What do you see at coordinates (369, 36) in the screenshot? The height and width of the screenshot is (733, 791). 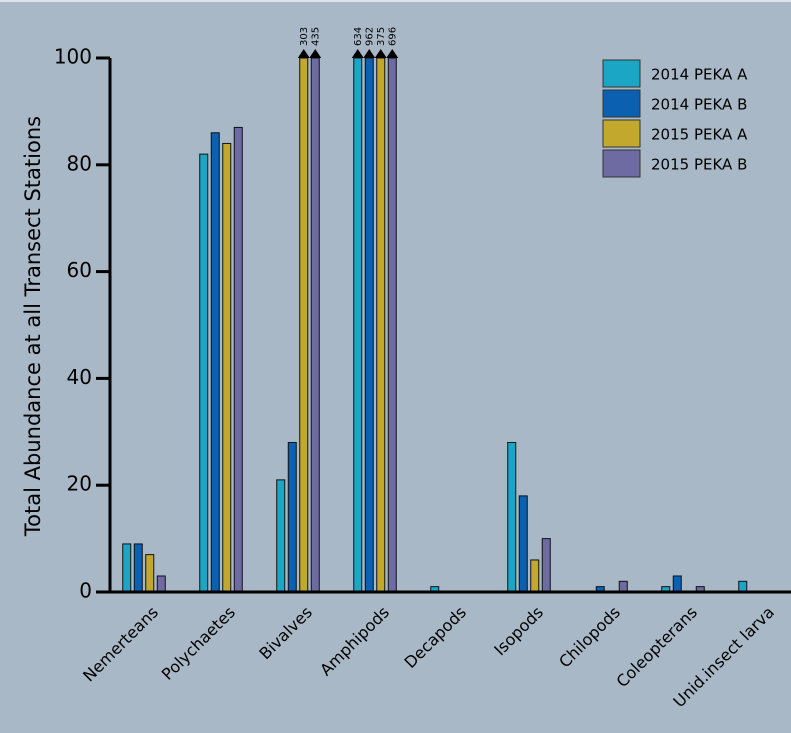 I see `value-label: 962` at bounding box center [369, 36].